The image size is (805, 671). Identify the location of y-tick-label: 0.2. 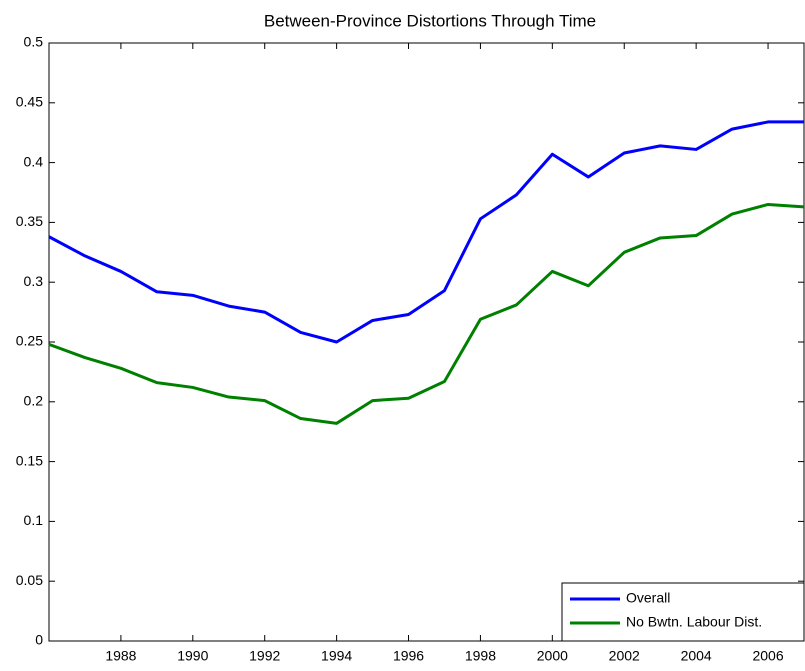
(34, 401).